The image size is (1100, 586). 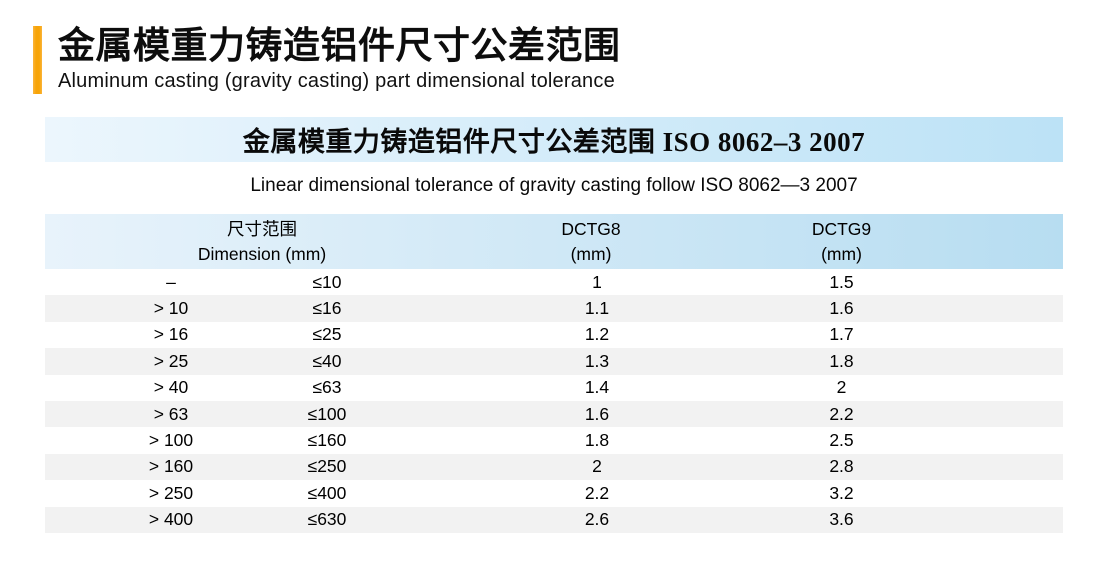 What do you see at coordinates (327, 281) in the screenshot?
I see `cell-max: ≤10` at bounding box center [327, 281].